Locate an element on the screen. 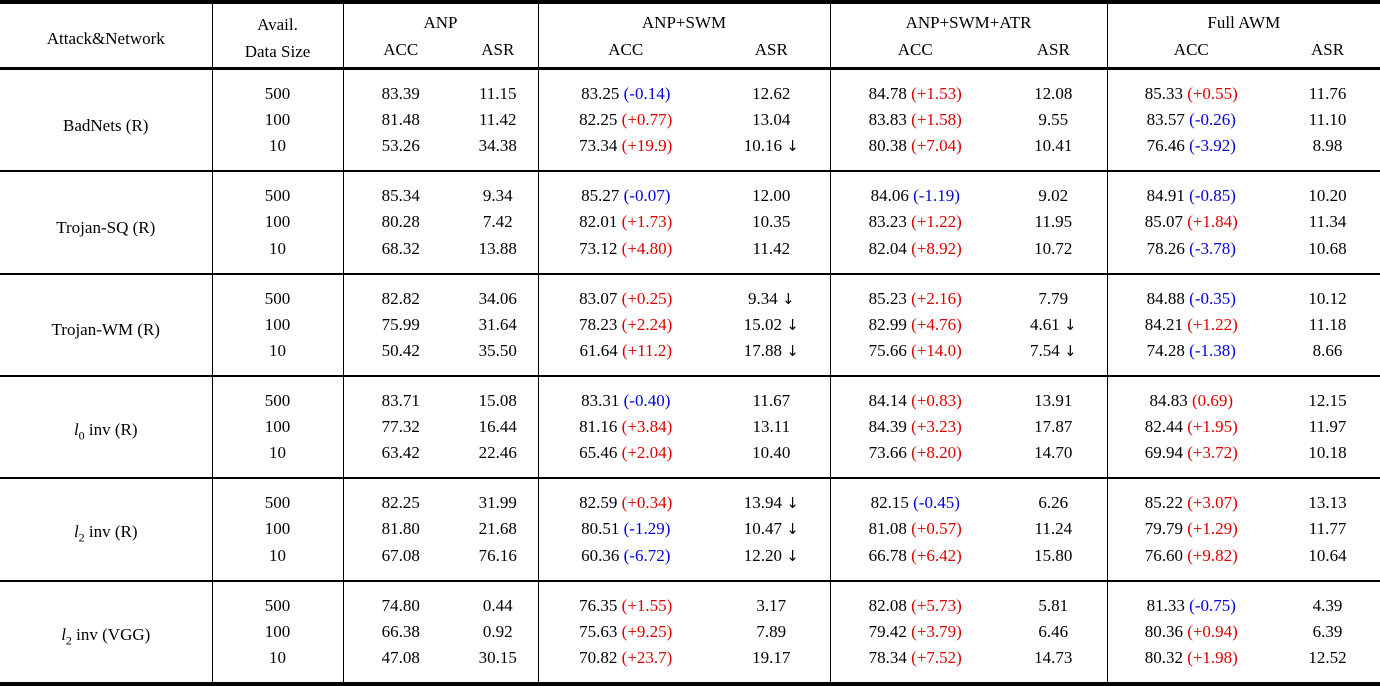 Image resolution: width=1380 pixels, height=686 pixels. swm-acc-delta: (+2.04) is located at coordinates (647, 453).